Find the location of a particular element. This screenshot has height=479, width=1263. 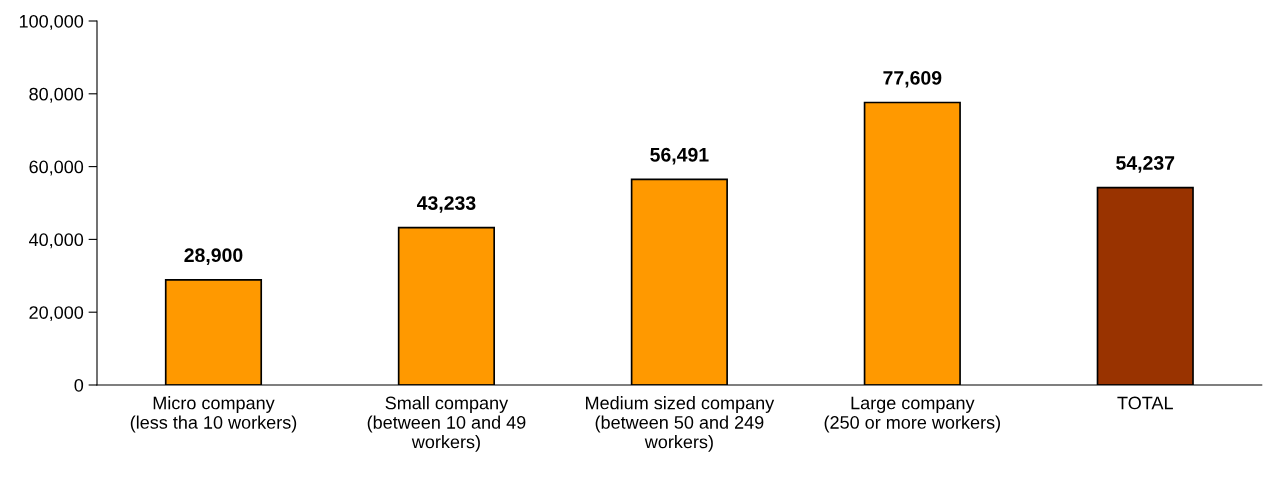

y-tick-label: 80,000 is located at coordinates (56, 95).